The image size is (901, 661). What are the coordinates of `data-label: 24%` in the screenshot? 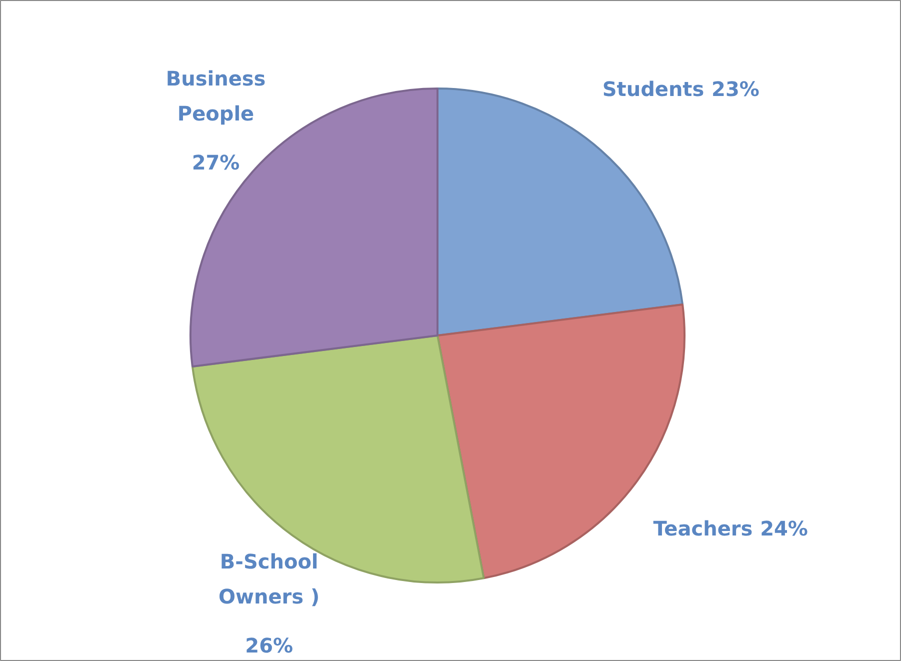 It's located at (784, 528).